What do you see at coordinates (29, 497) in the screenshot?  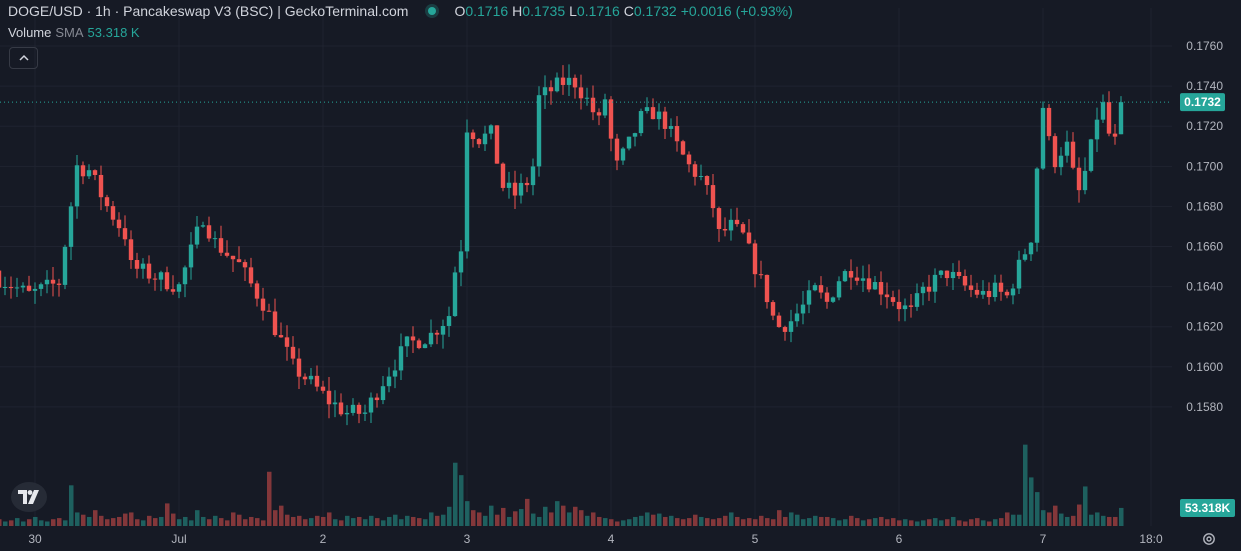 I see `tradingview-logo-icon` at bounding box center [29, 497].